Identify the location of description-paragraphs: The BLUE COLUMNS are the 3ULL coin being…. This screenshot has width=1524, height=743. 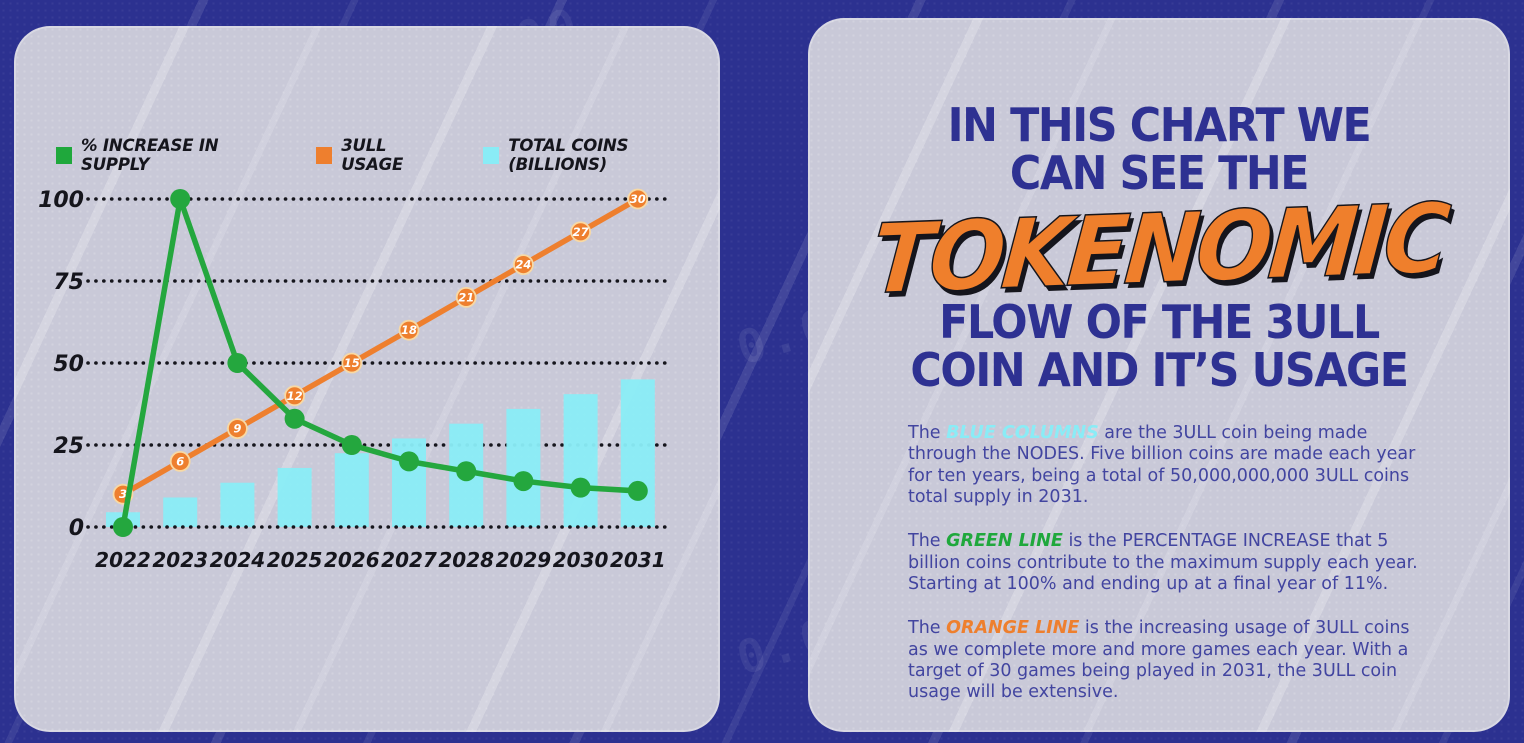
(1169, 575).